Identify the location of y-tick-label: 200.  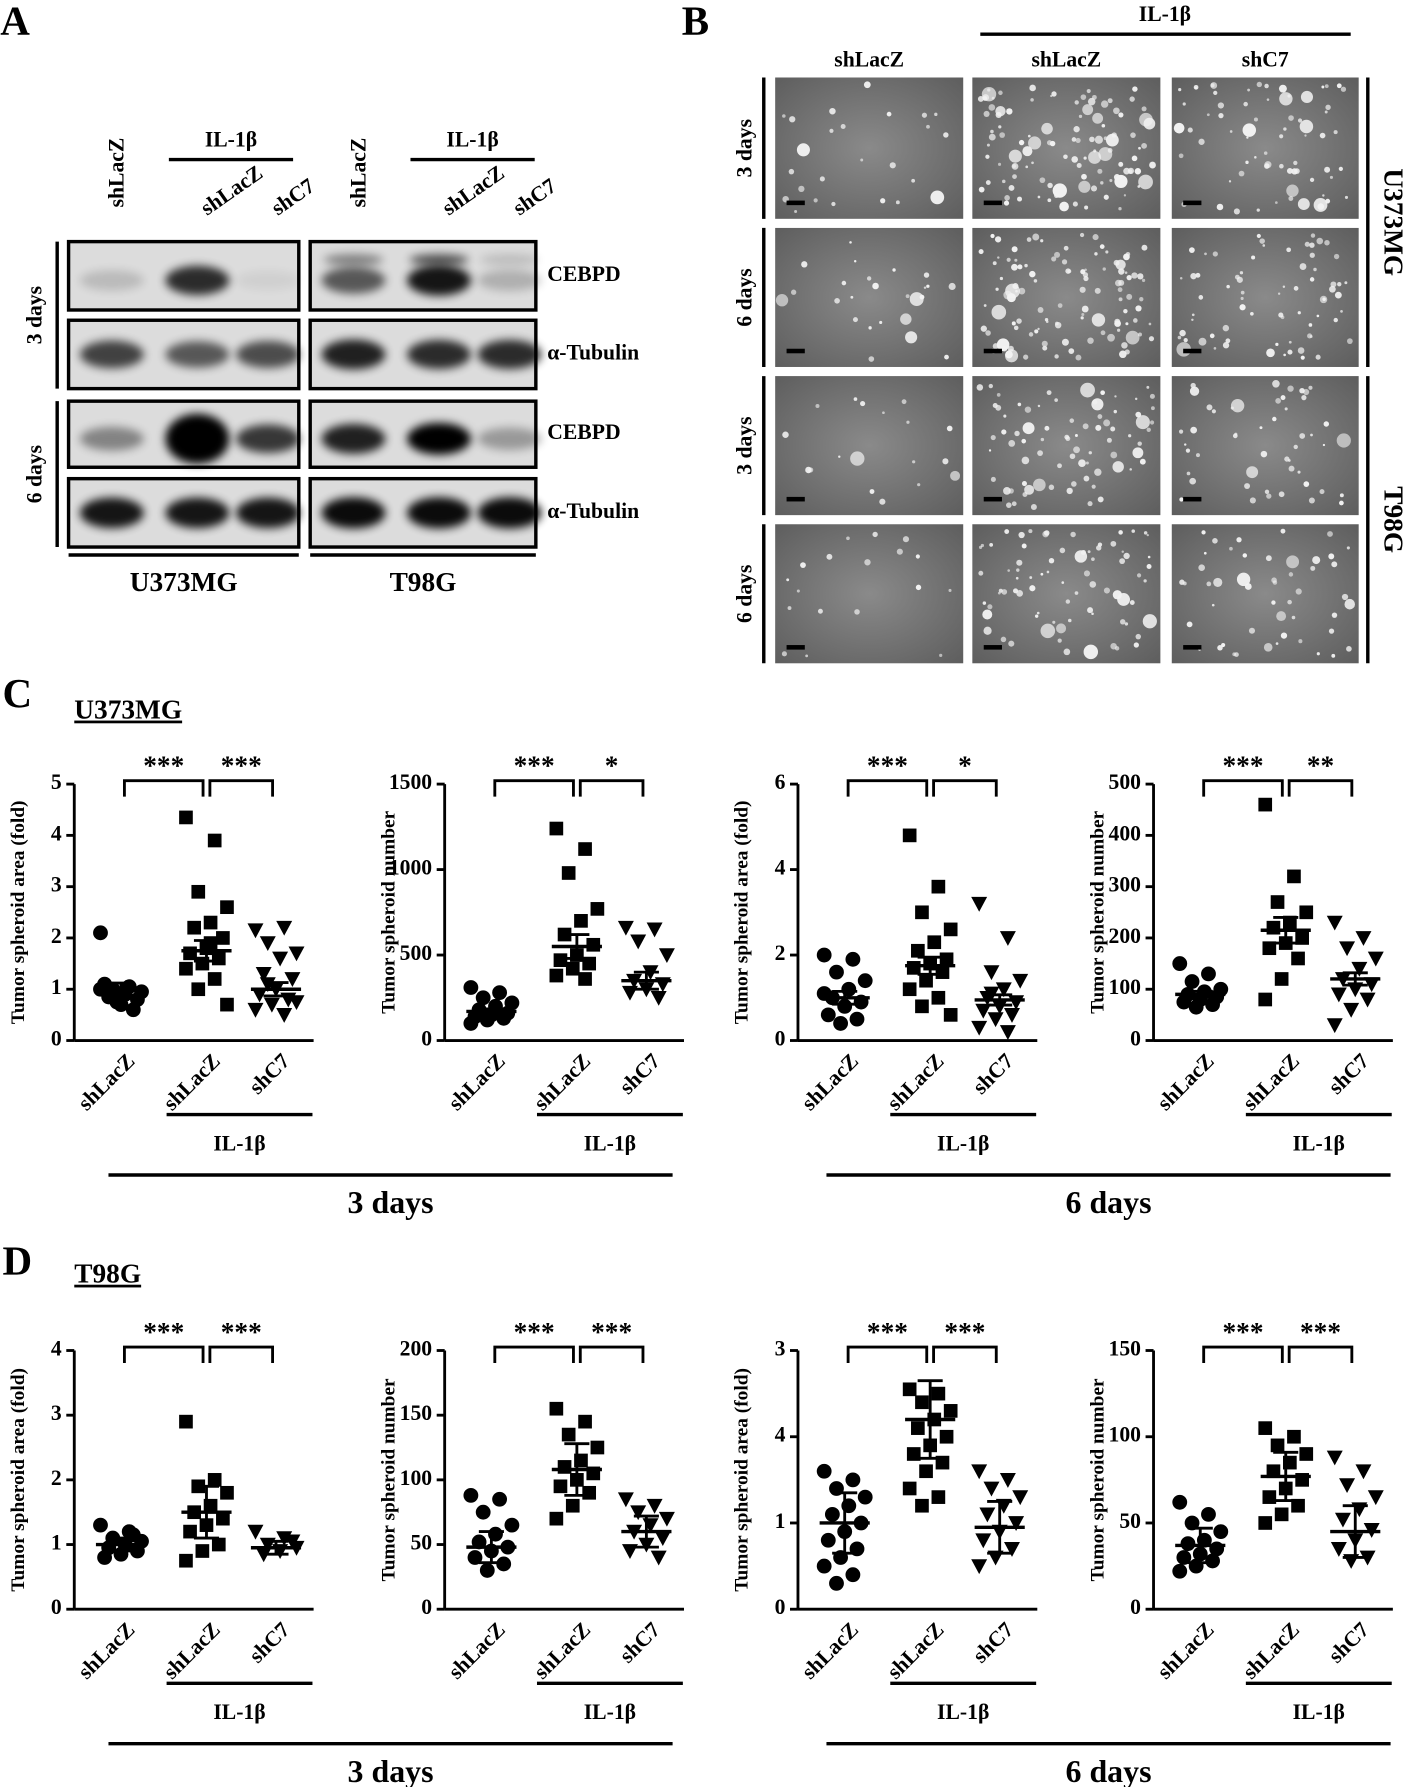
(1125, 936).